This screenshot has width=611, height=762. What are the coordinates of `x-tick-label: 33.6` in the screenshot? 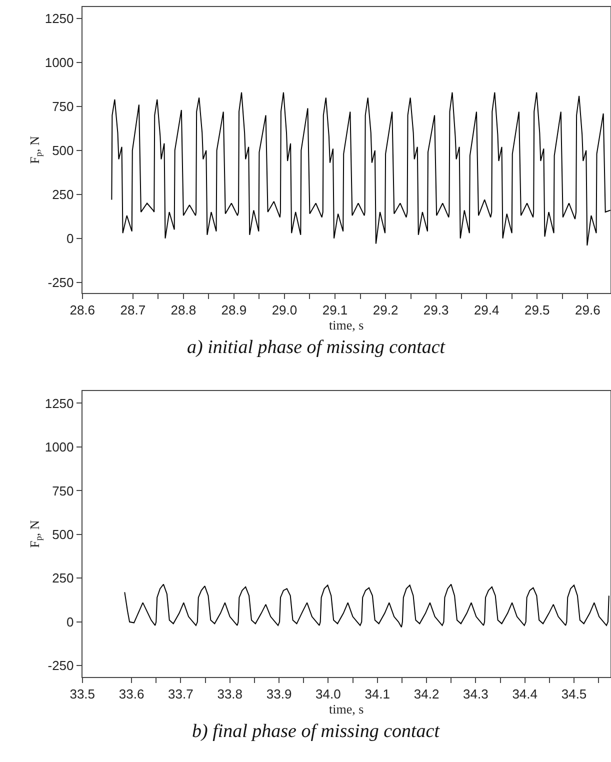 It's located at (131, 694).